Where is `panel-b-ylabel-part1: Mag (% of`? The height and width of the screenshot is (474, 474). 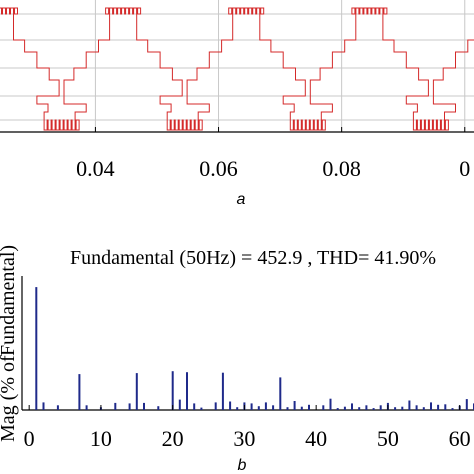
panel-b-ylabel-part1: Mag (% of is located at coordinates (9, 398).